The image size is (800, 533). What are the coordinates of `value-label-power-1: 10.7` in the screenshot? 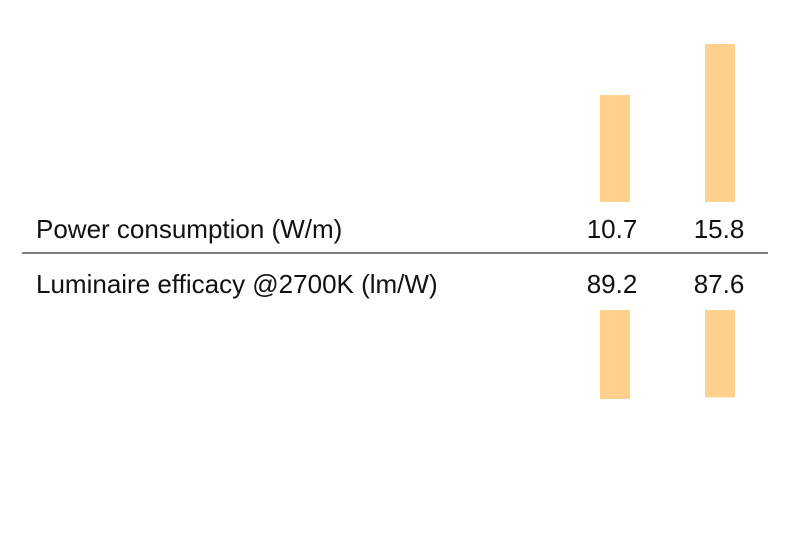 It's located at (612, 229).